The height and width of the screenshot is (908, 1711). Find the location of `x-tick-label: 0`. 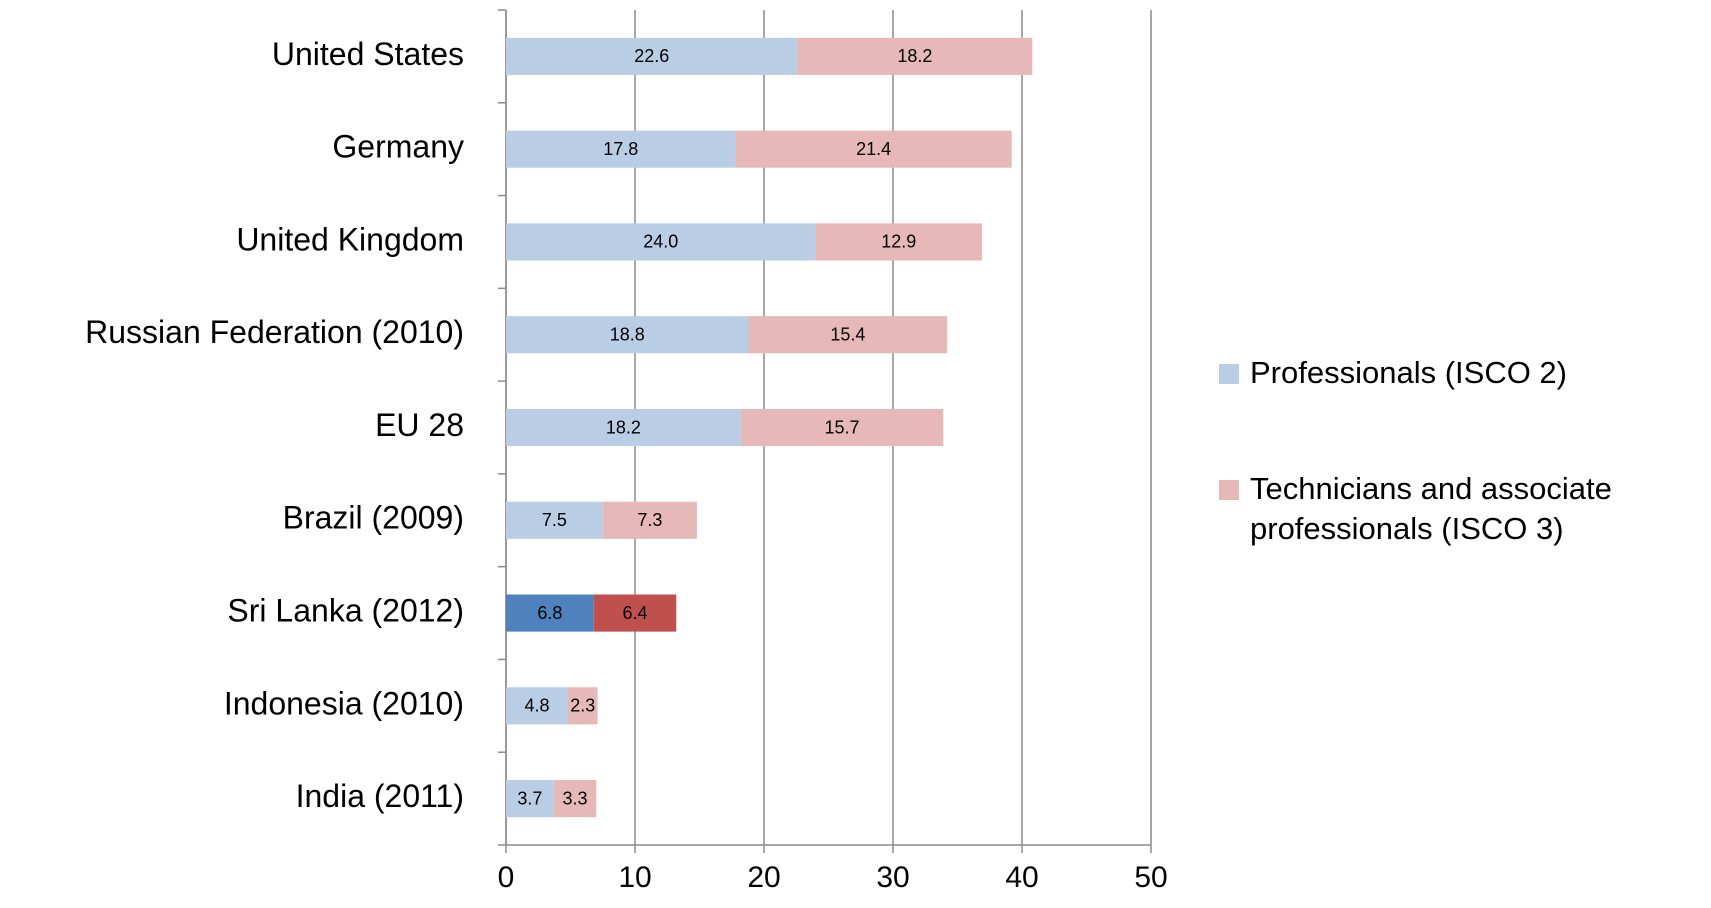

x-tick-label: 0 is located at coordinates (506, 877).